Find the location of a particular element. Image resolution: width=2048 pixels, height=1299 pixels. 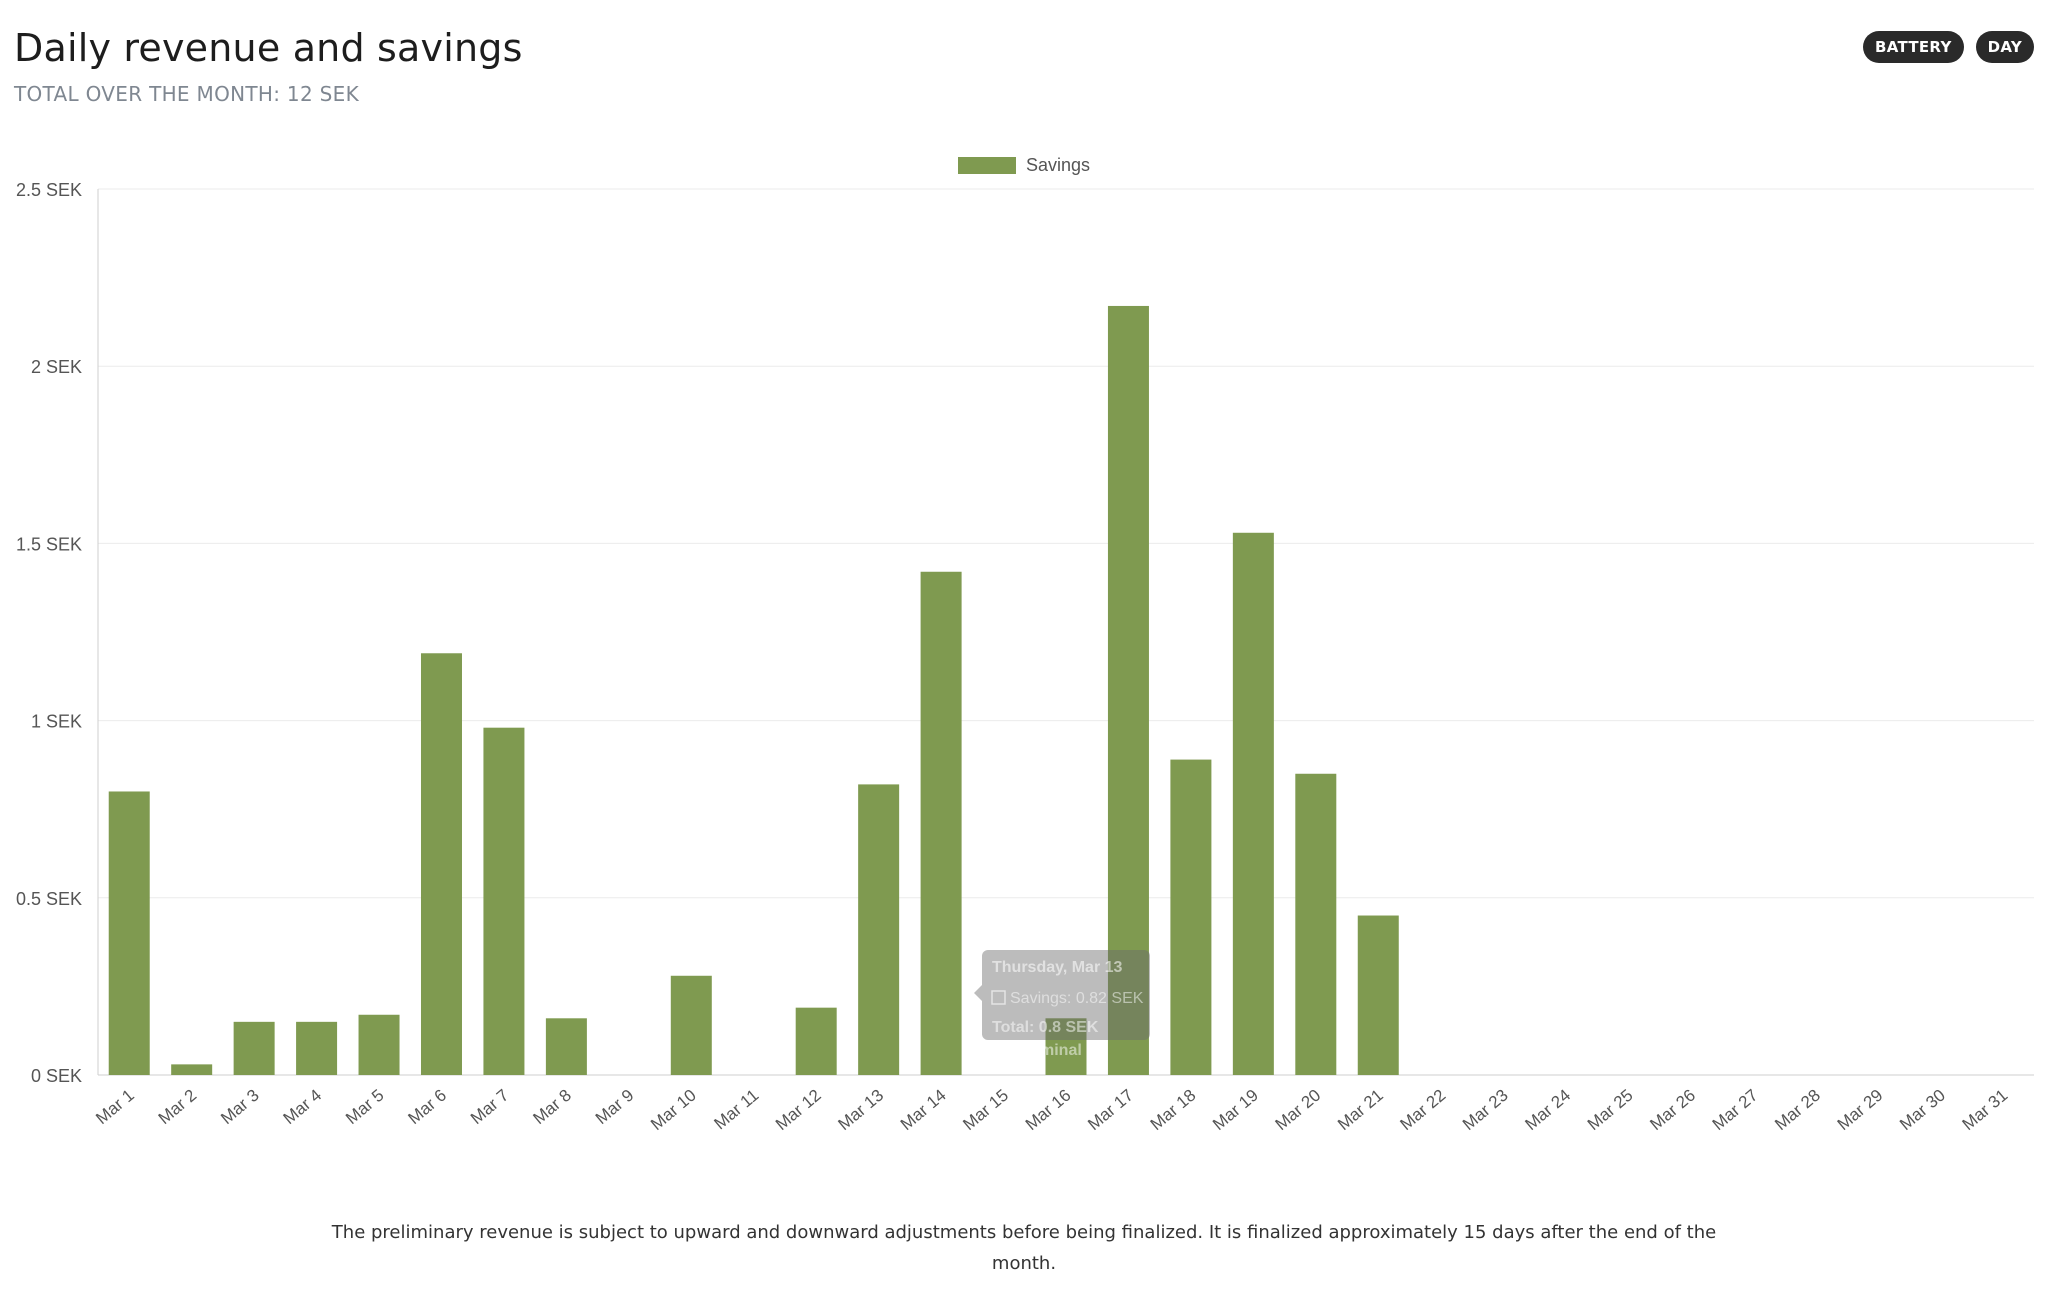

tooltip-title: Thursday, Mar 13 is located at coordinates (1057, 967).